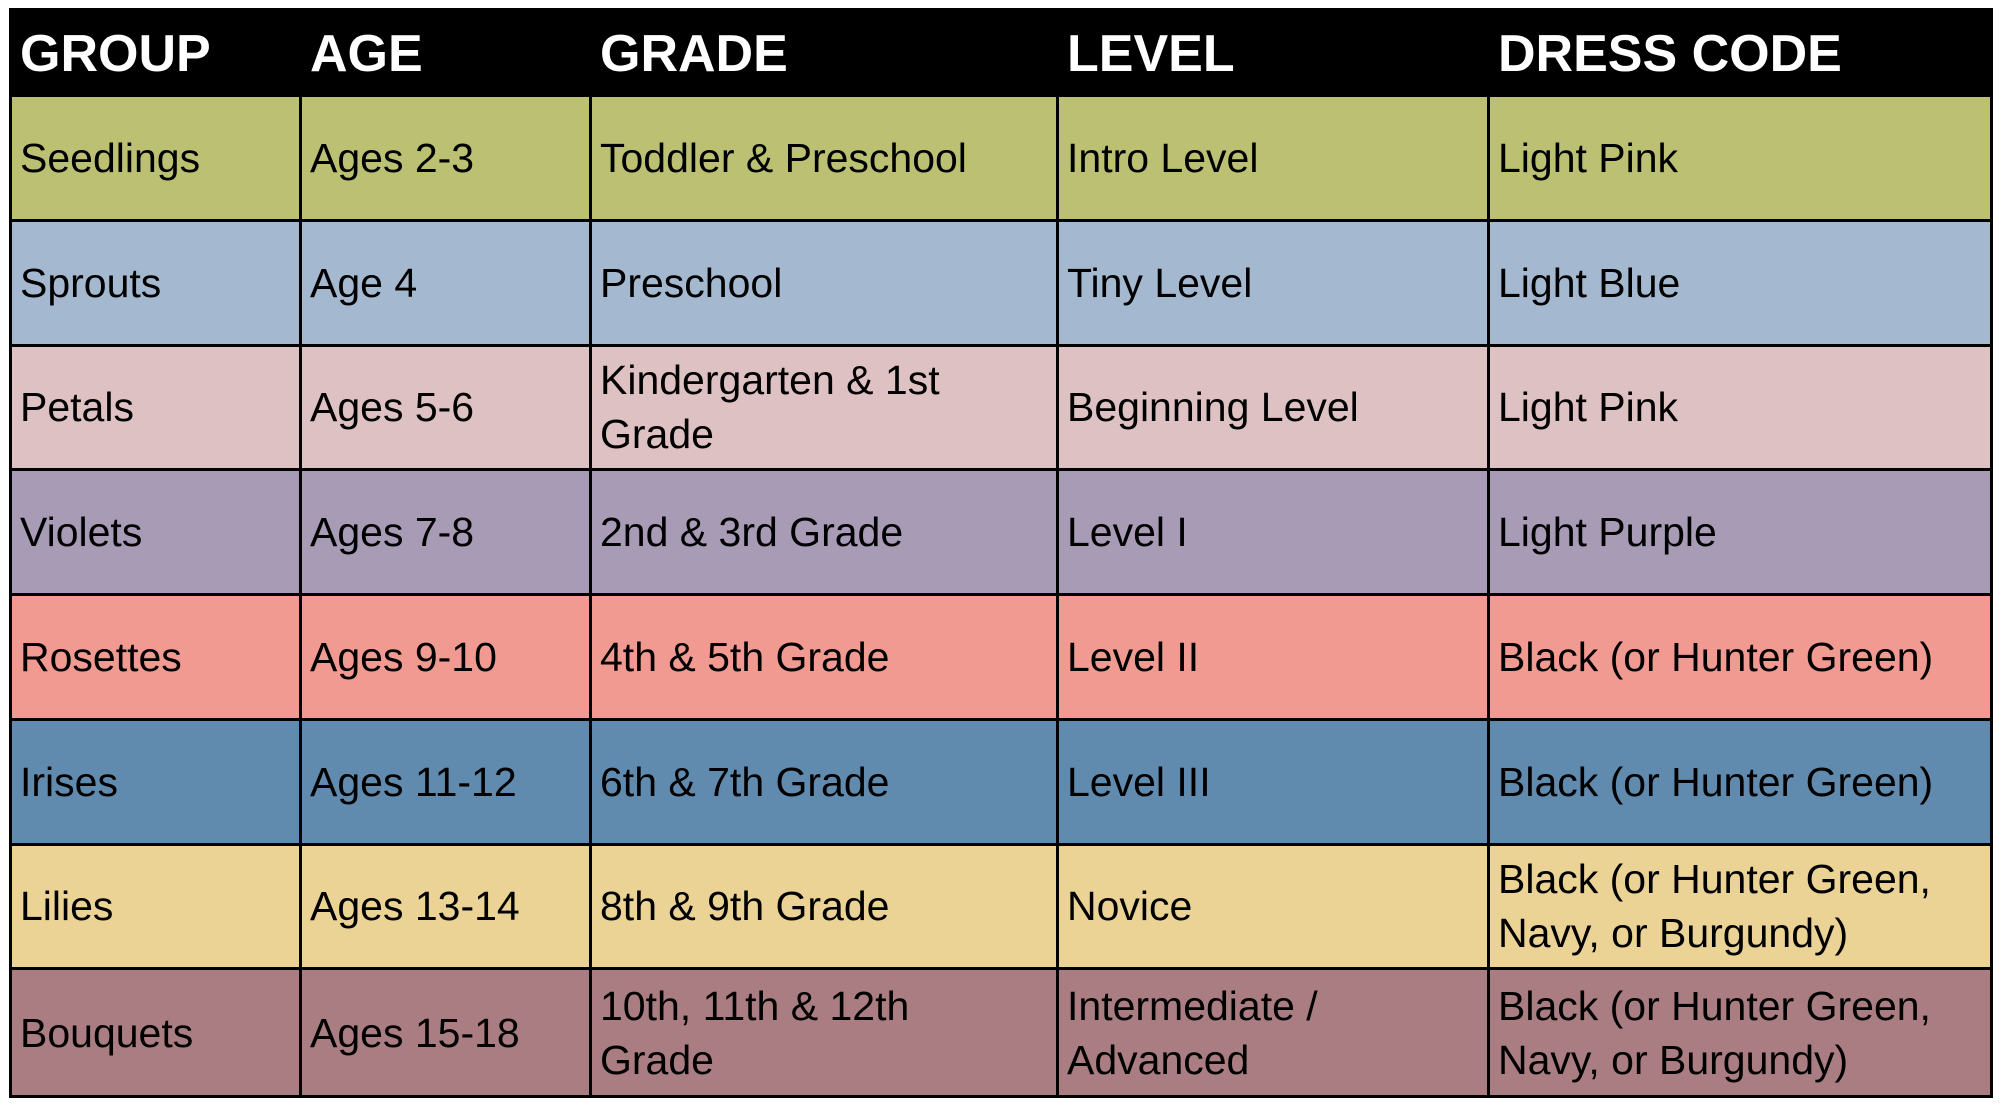 The height and width of the screenshot is (1106, 2000). What do you see at coordinates (447, 159) in the screenshot?
I see `cell-age: Ages 2-3` at bounding box center [447, 159].